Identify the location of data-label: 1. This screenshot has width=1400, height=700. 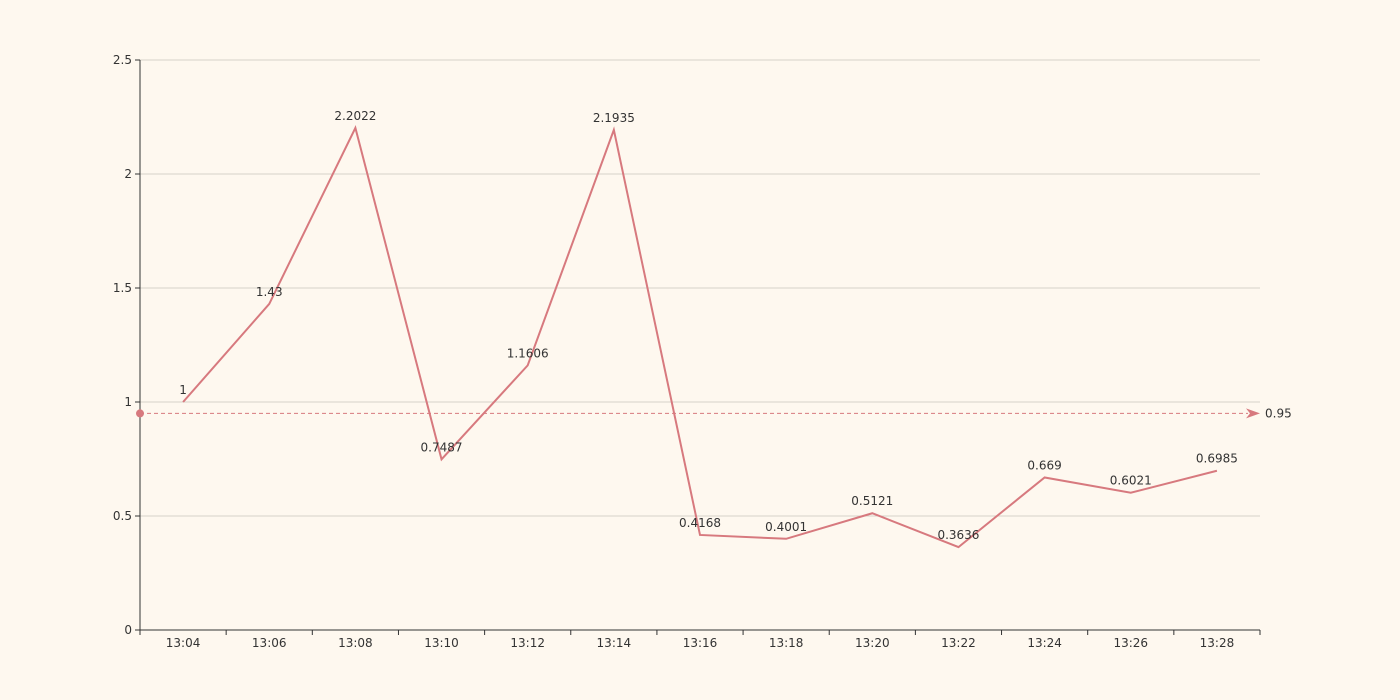
(183, 390).